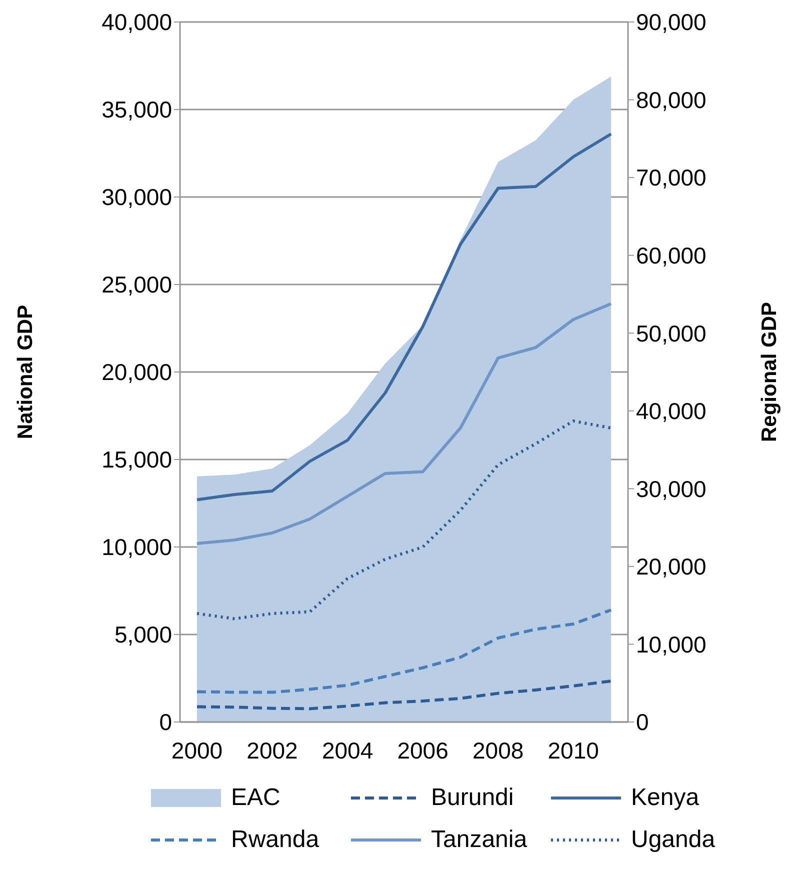 Image resolution: width=802 pixels, height=895 pixels. I want to click on y-tick-label: 30,000, so click(137, 197).